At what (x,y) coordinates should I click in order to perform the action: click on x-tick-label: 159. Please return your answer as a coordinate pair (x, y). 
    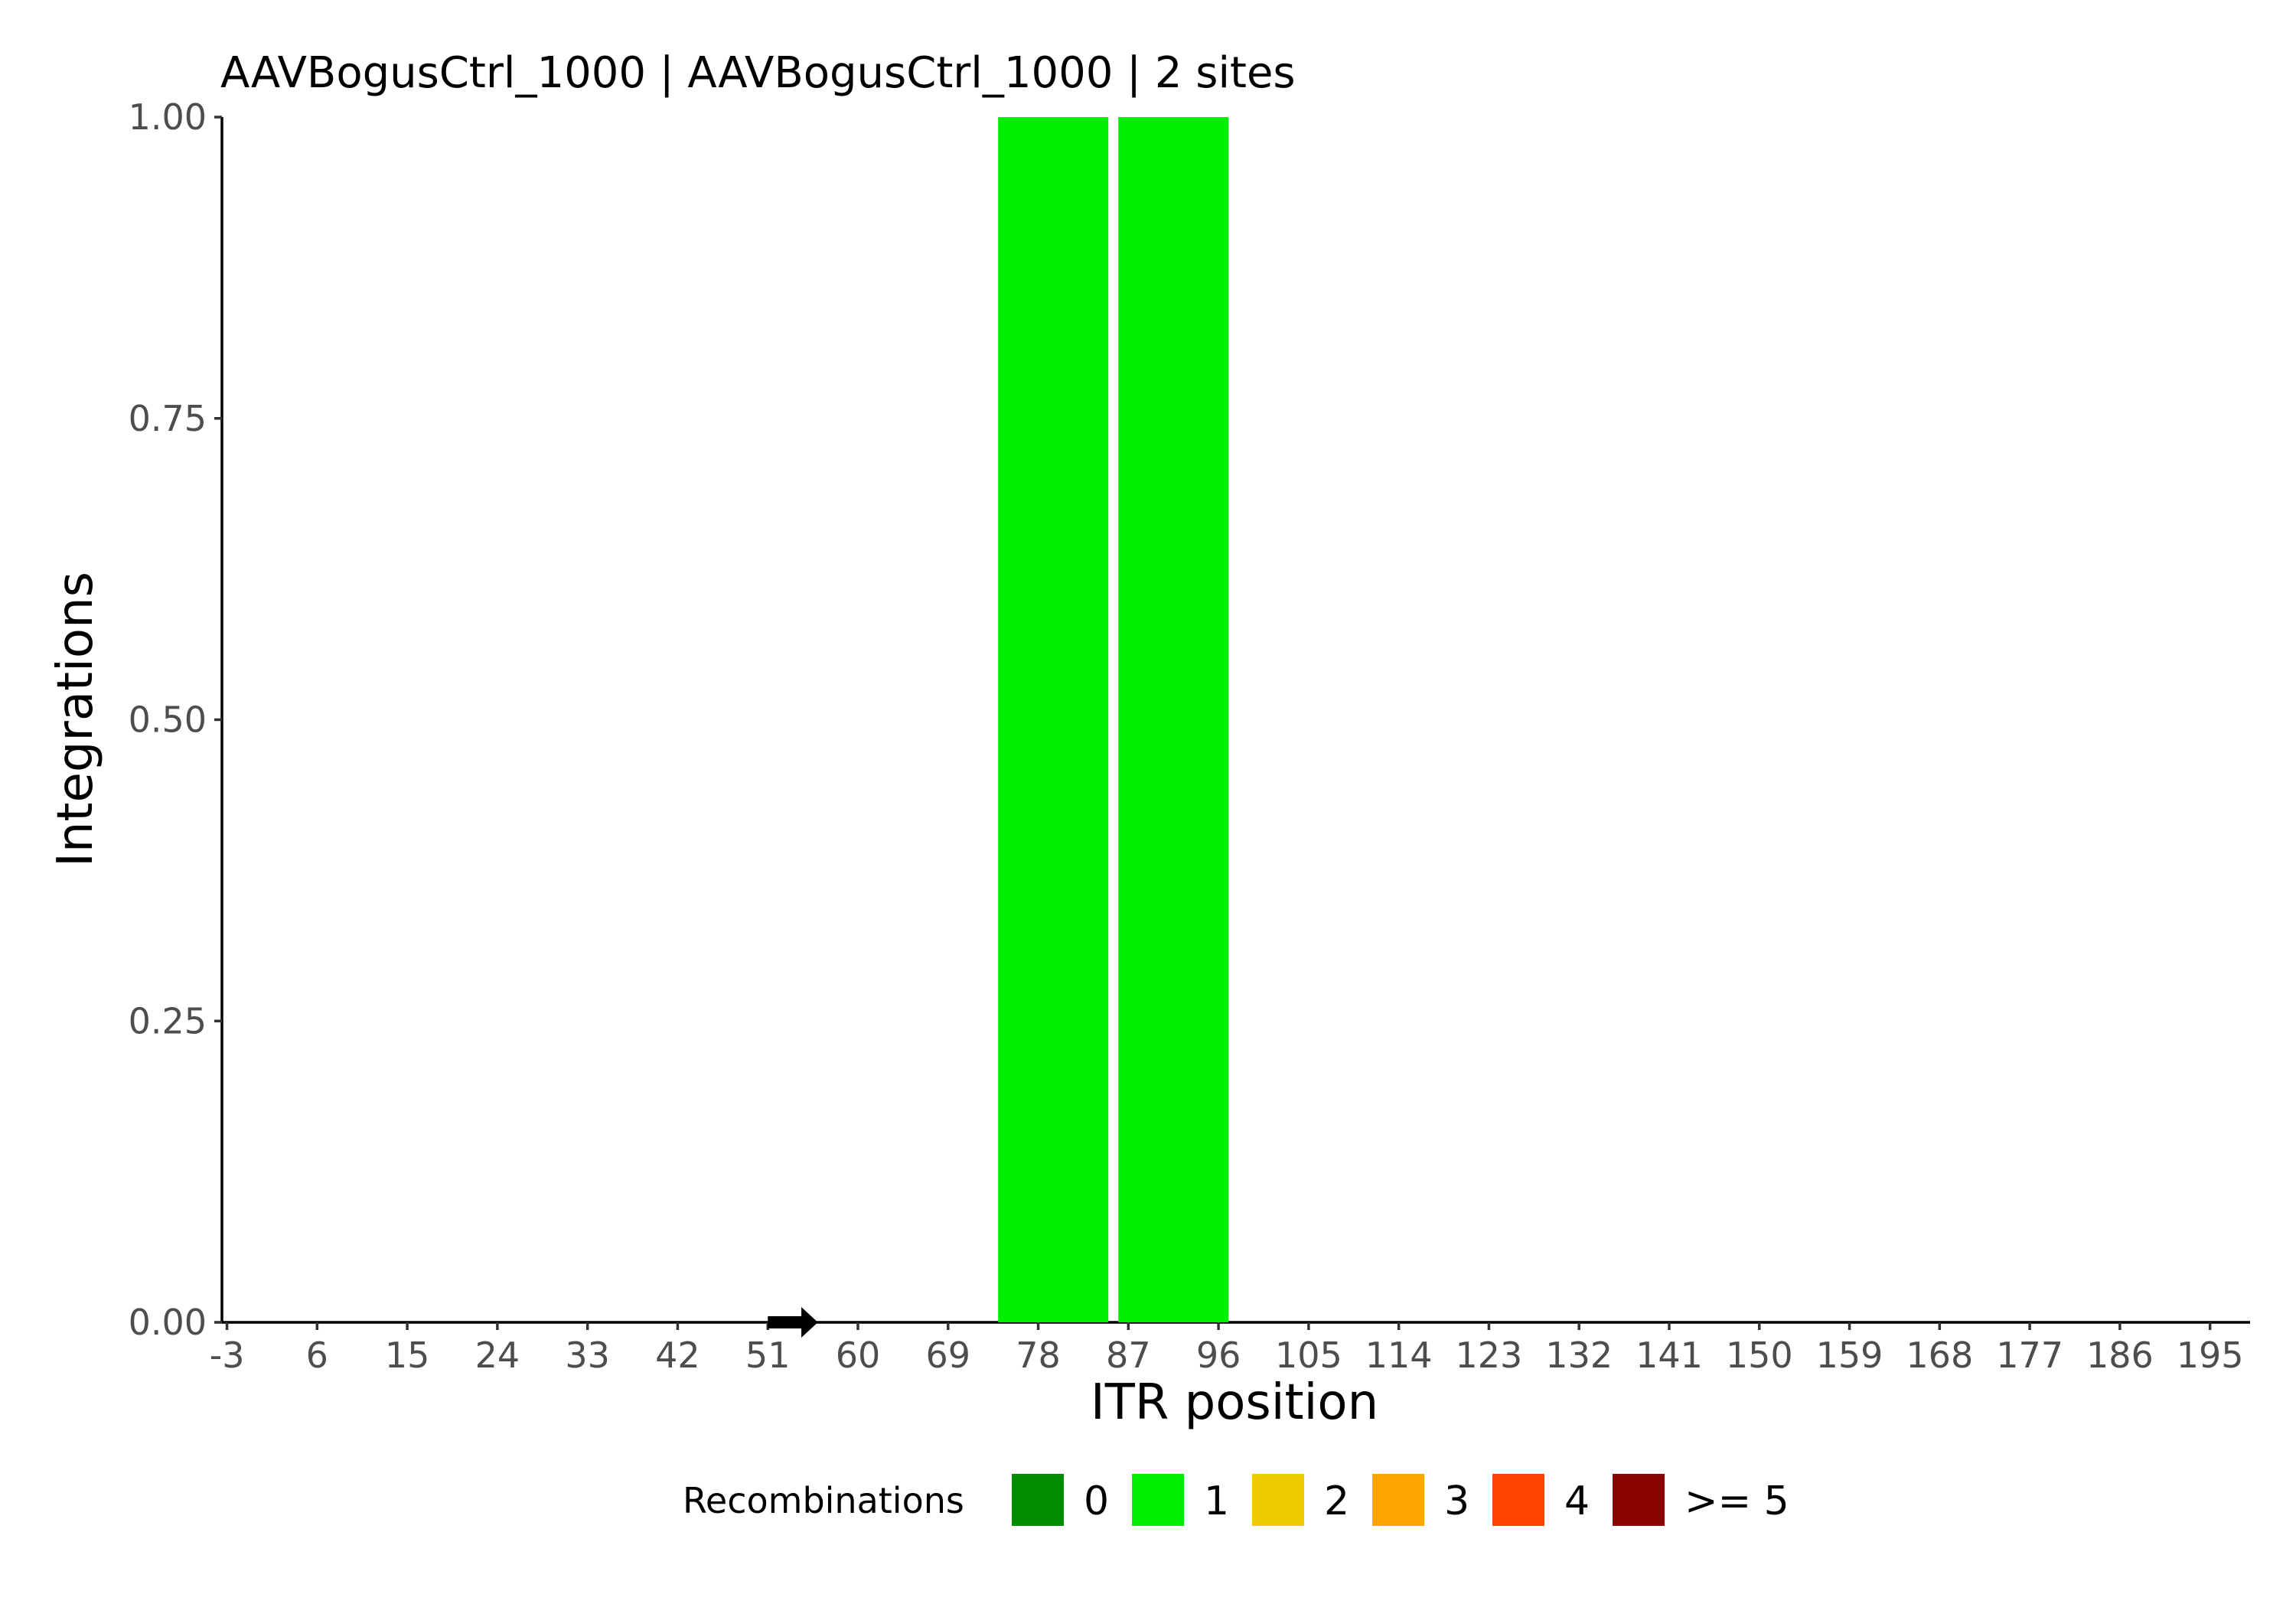
    Looking at the image, I should click on (1849, 1355).